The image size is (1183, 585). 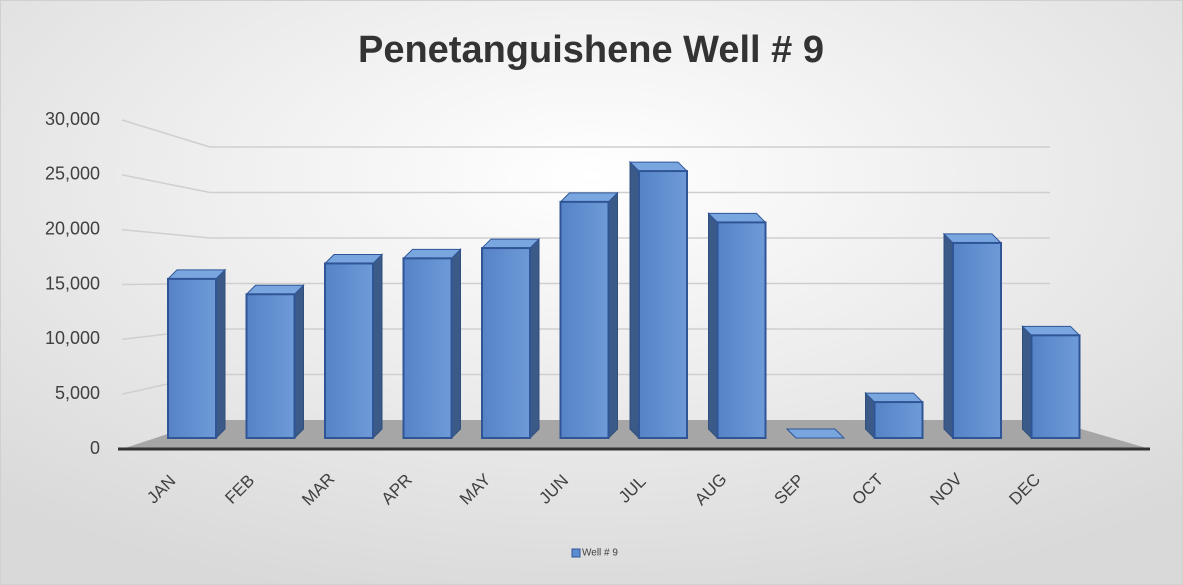 I want to click on y-tick-label: 20,000, so click(x=72, y=228).